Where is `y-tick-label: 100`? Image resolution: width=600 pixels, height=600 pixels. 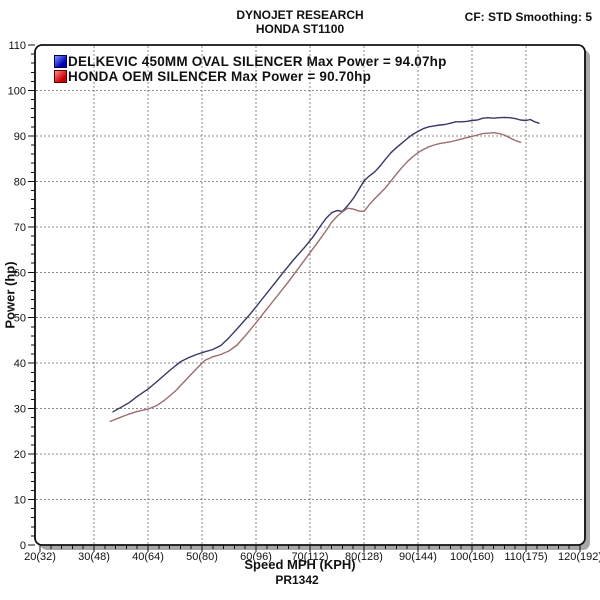 y-tick-label: 100 is located at coordinates (17, 91).